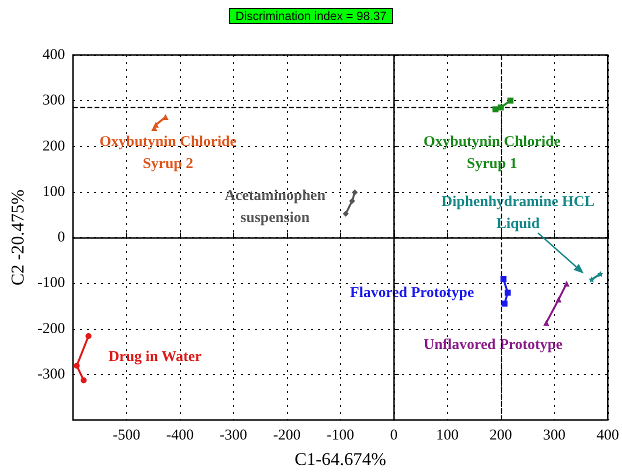  What do you see at coordinates (287, 436) in the screenshot?
I see `x-tick-label: -200` at bounding box center [287, 436].